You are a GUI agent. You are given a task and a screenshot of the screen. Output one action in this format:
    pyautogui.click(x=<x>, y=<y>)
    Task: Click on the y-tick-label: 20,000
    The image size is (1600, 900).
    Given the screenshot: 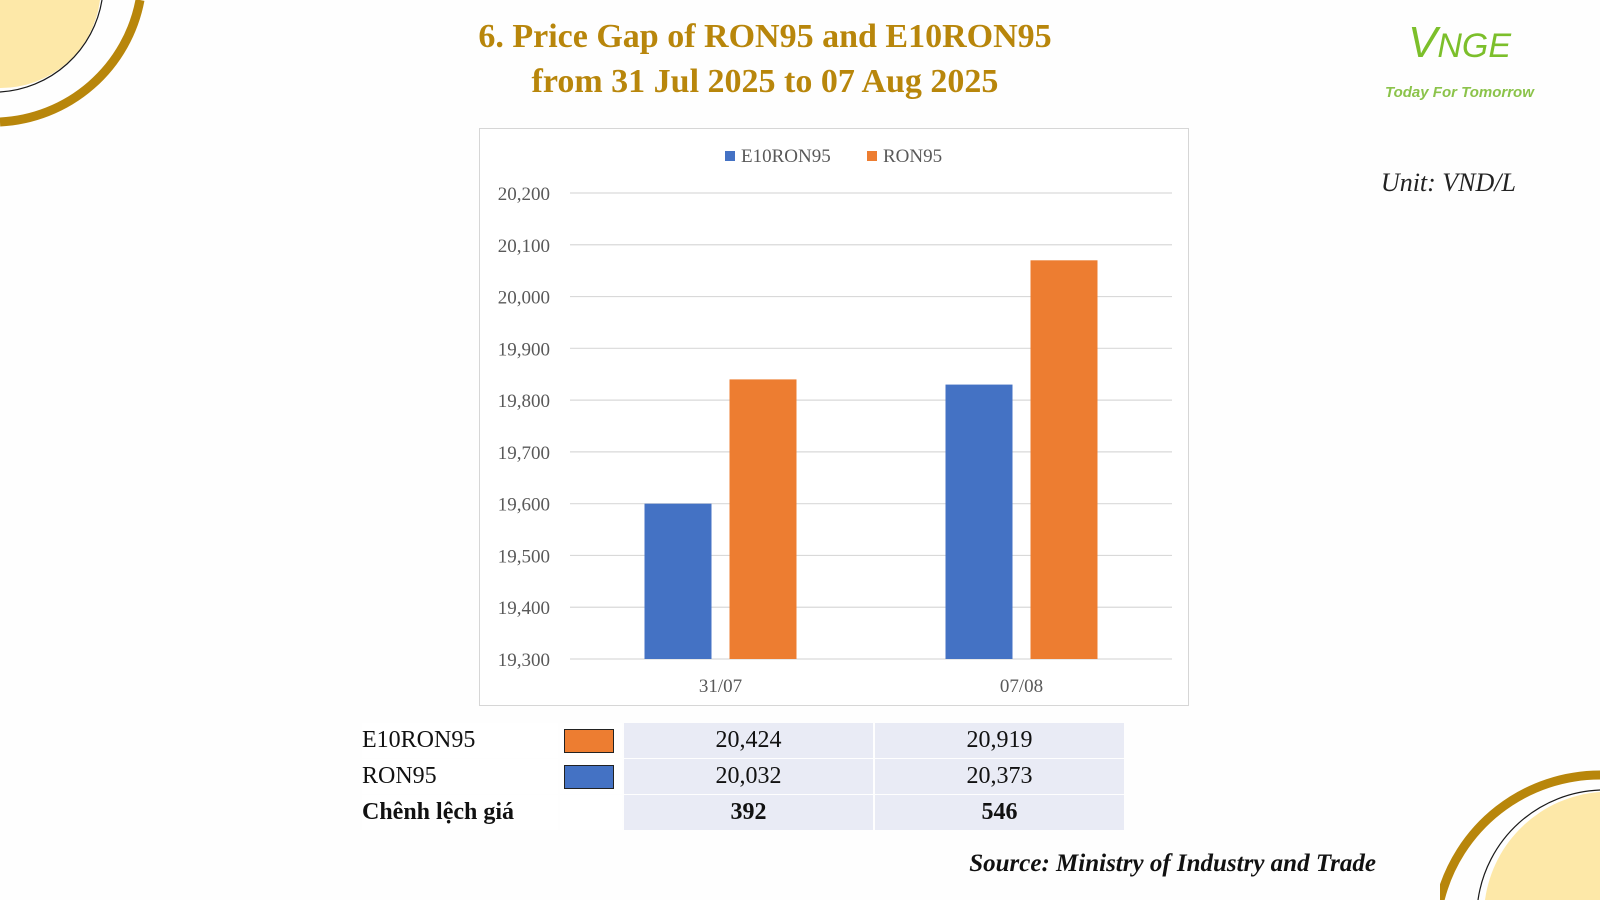 What is the action you would take?
    pyautogui.click(x=524, y=298)
    